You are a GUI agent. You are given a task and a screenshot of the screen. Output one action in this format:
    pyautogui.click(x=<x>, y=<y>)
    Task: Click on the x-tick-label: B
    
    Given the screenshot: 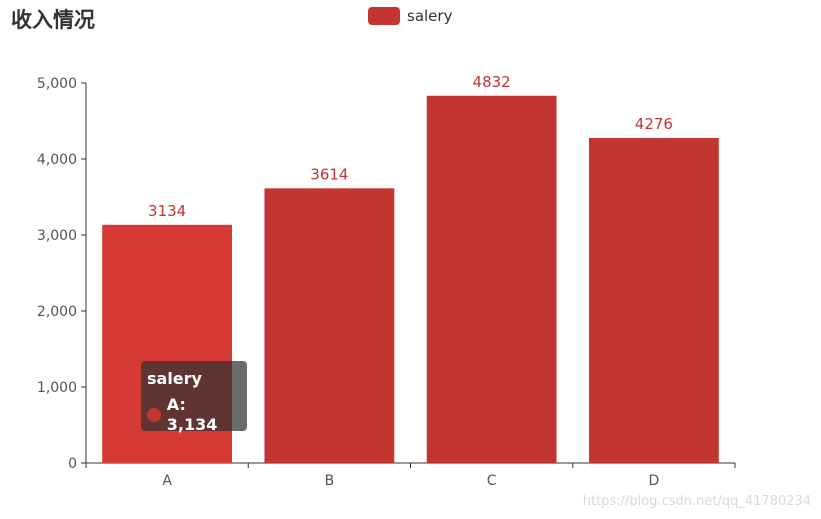 What is the action you would take?
    pyautogui.click(x=330, y=481)
    